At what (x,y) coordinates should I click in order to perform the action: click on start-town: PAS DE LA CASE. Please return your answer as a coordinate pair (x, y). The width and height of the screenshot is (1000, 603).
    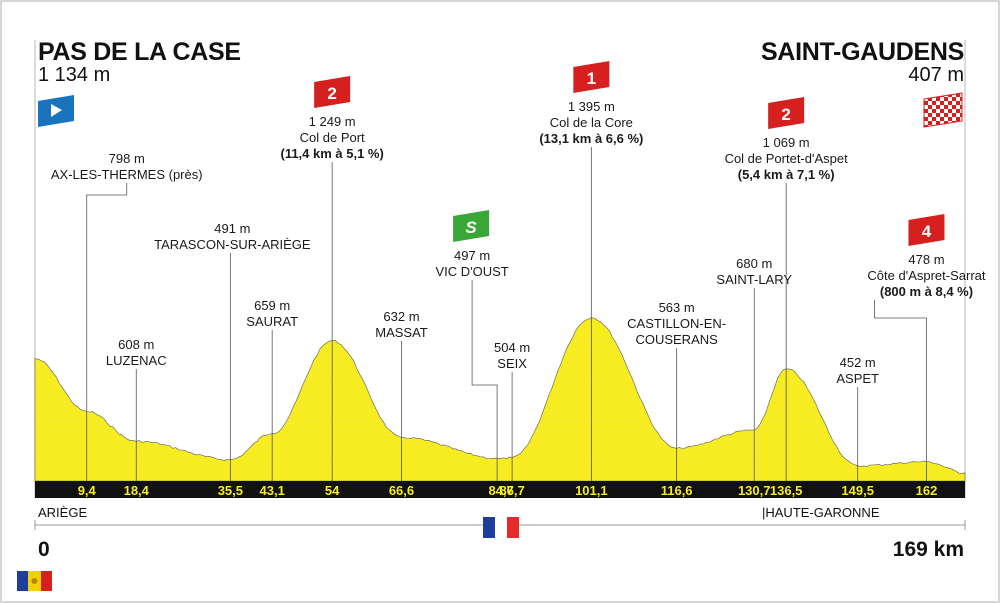
    Looking at the image, I should click on (139, 52).